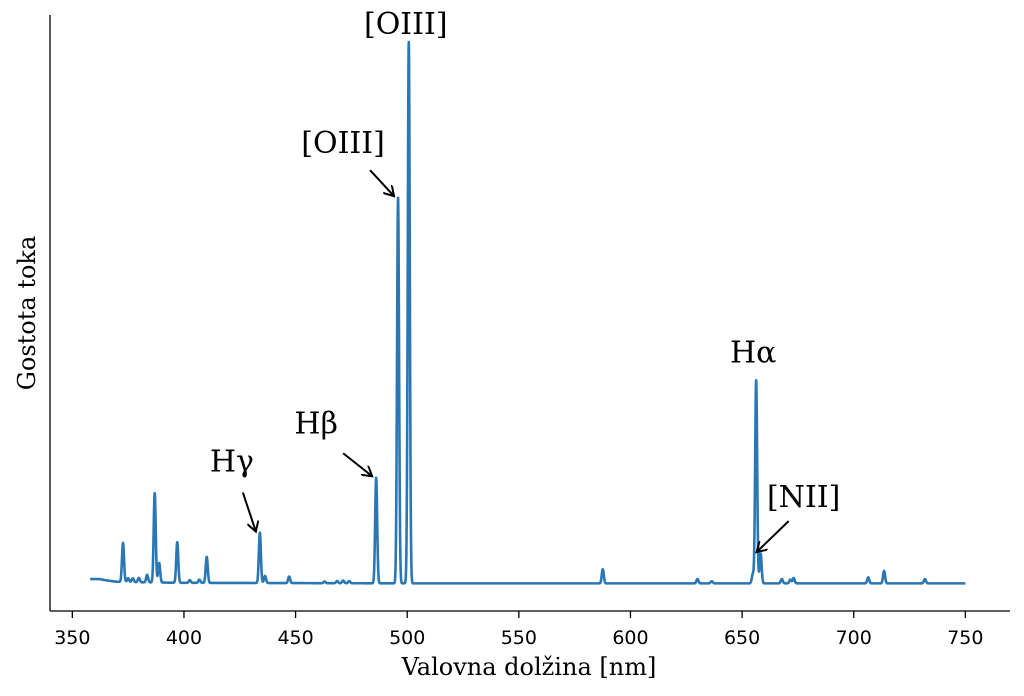  Describe the element at coordinates (529, 667) in the screenshot. I see `x-axis-label: Valovna dolžina [nm]` at that location.